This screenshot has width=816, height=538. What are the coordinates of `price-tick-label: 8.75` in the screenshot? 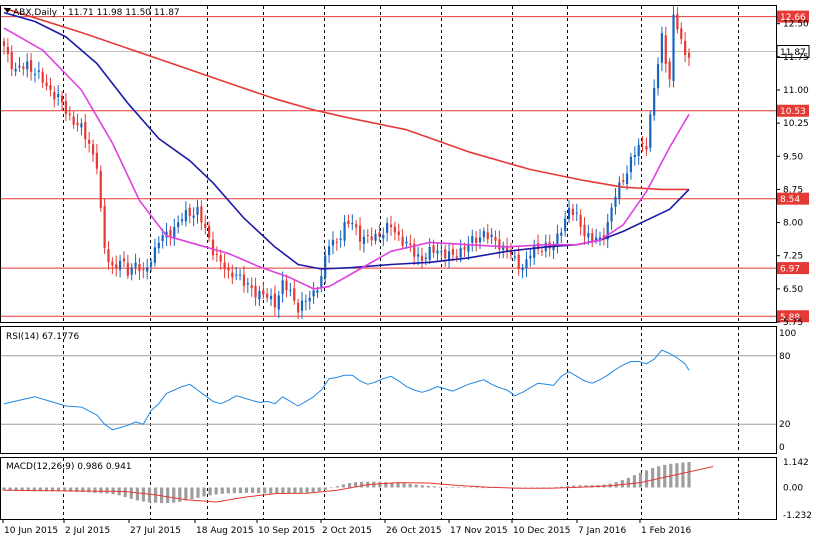 It's located at (793, 190).